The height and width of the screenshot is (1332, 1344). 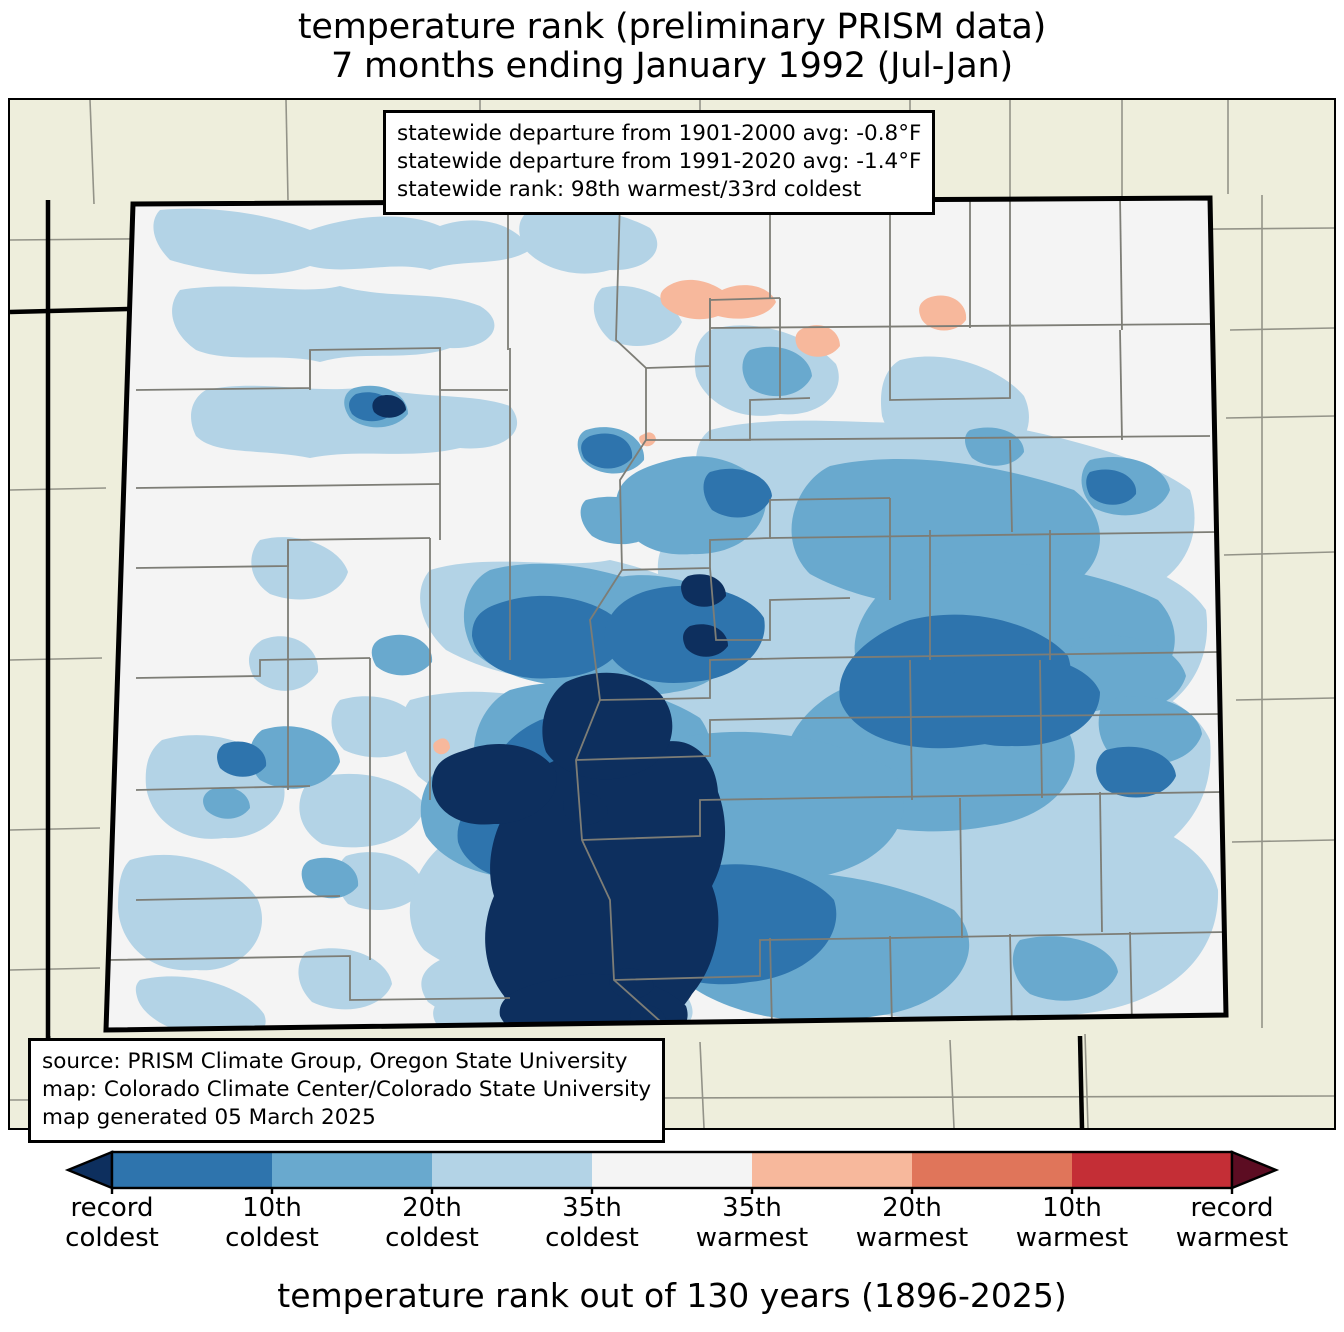 I want to click on colorbar-bands, so click(x=672, y=1170).